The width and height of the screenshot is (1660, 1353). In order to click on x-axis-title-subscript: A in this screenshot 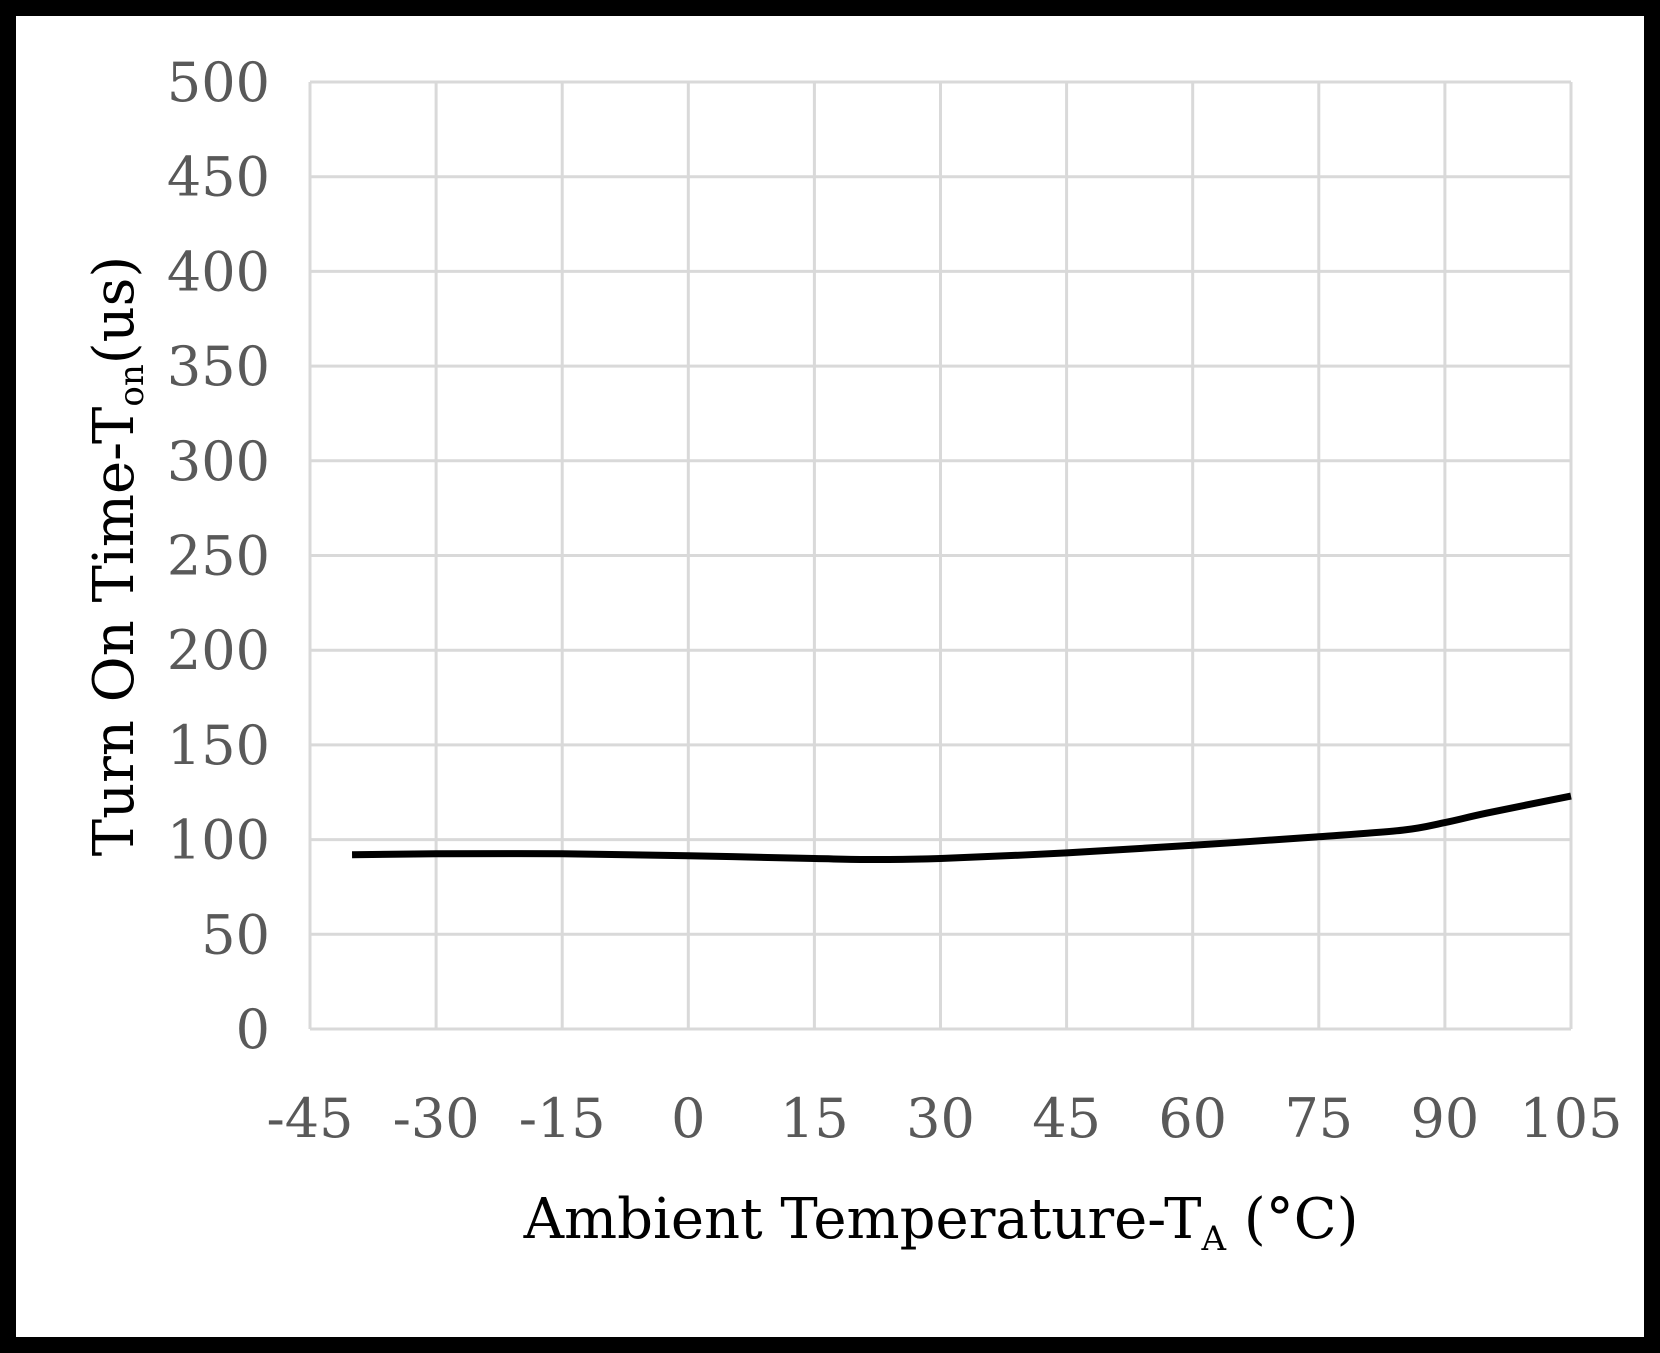, I will do `click(1214, 1239)`.